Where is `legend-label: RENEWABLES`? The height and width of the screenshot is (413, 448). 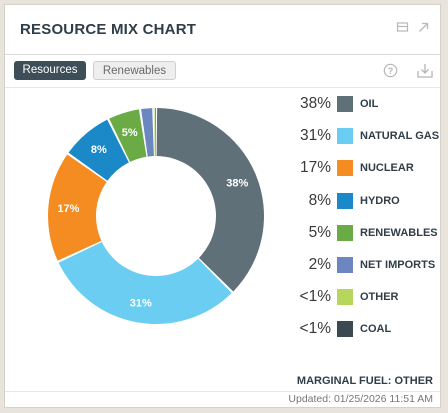 legend-label: RENEWABLES is located at coordinates (399, 232).